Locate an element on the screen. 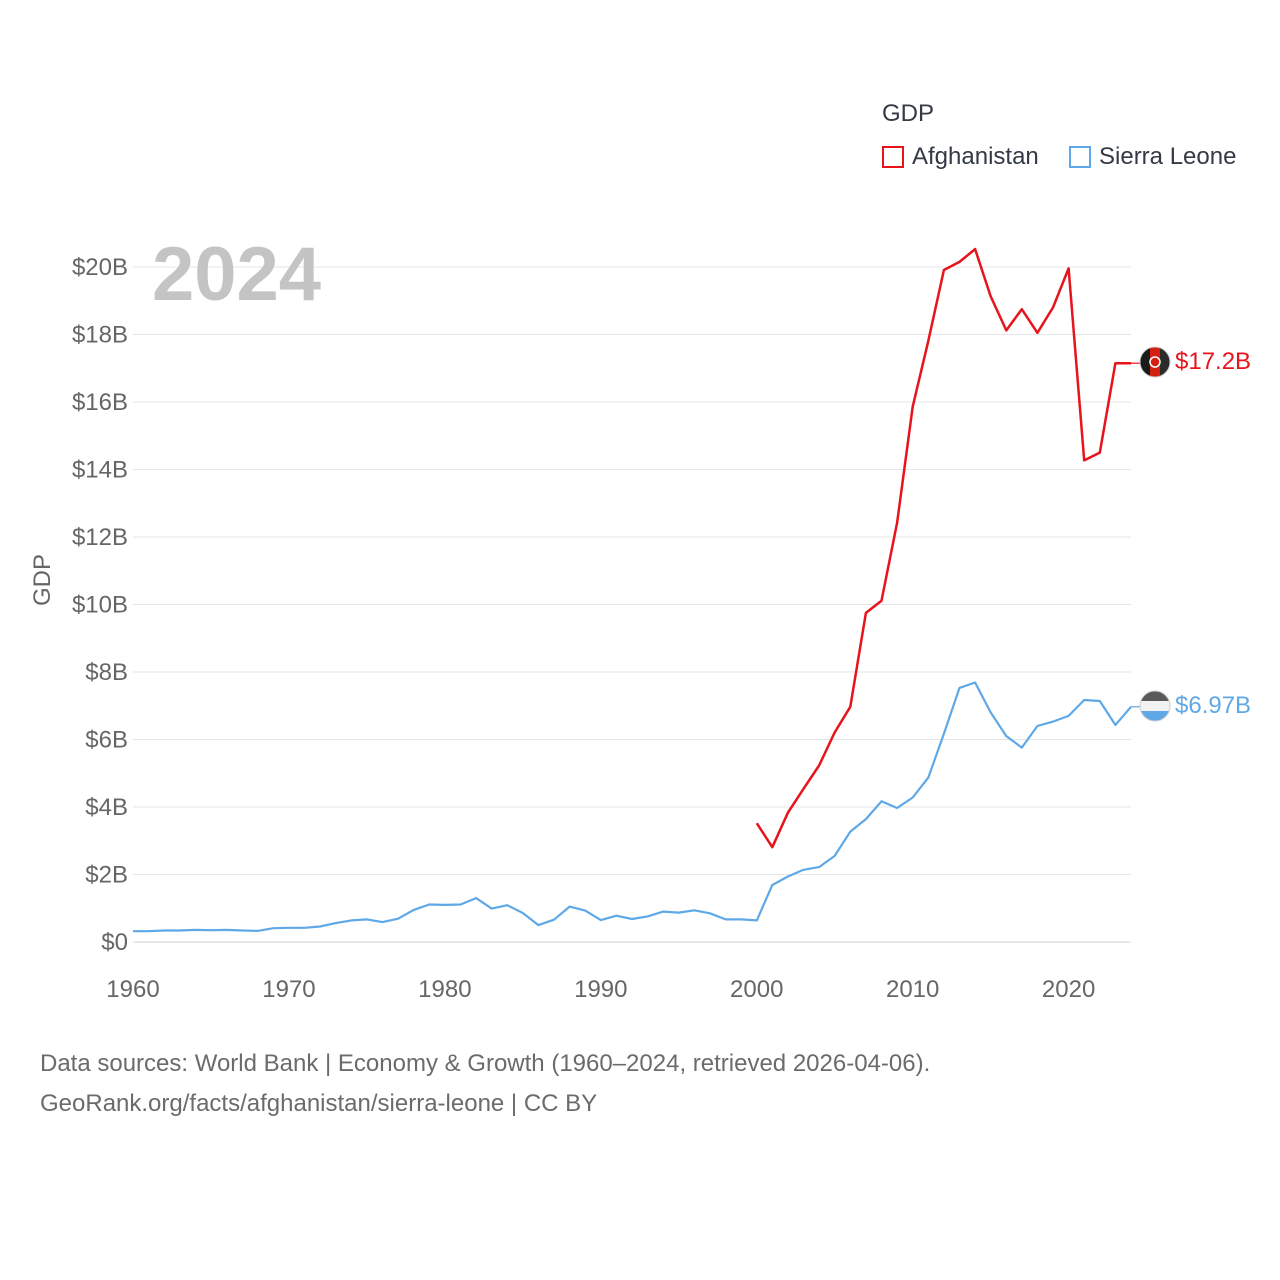  y-tick-label: $16B is located at coordinates (100, 402).